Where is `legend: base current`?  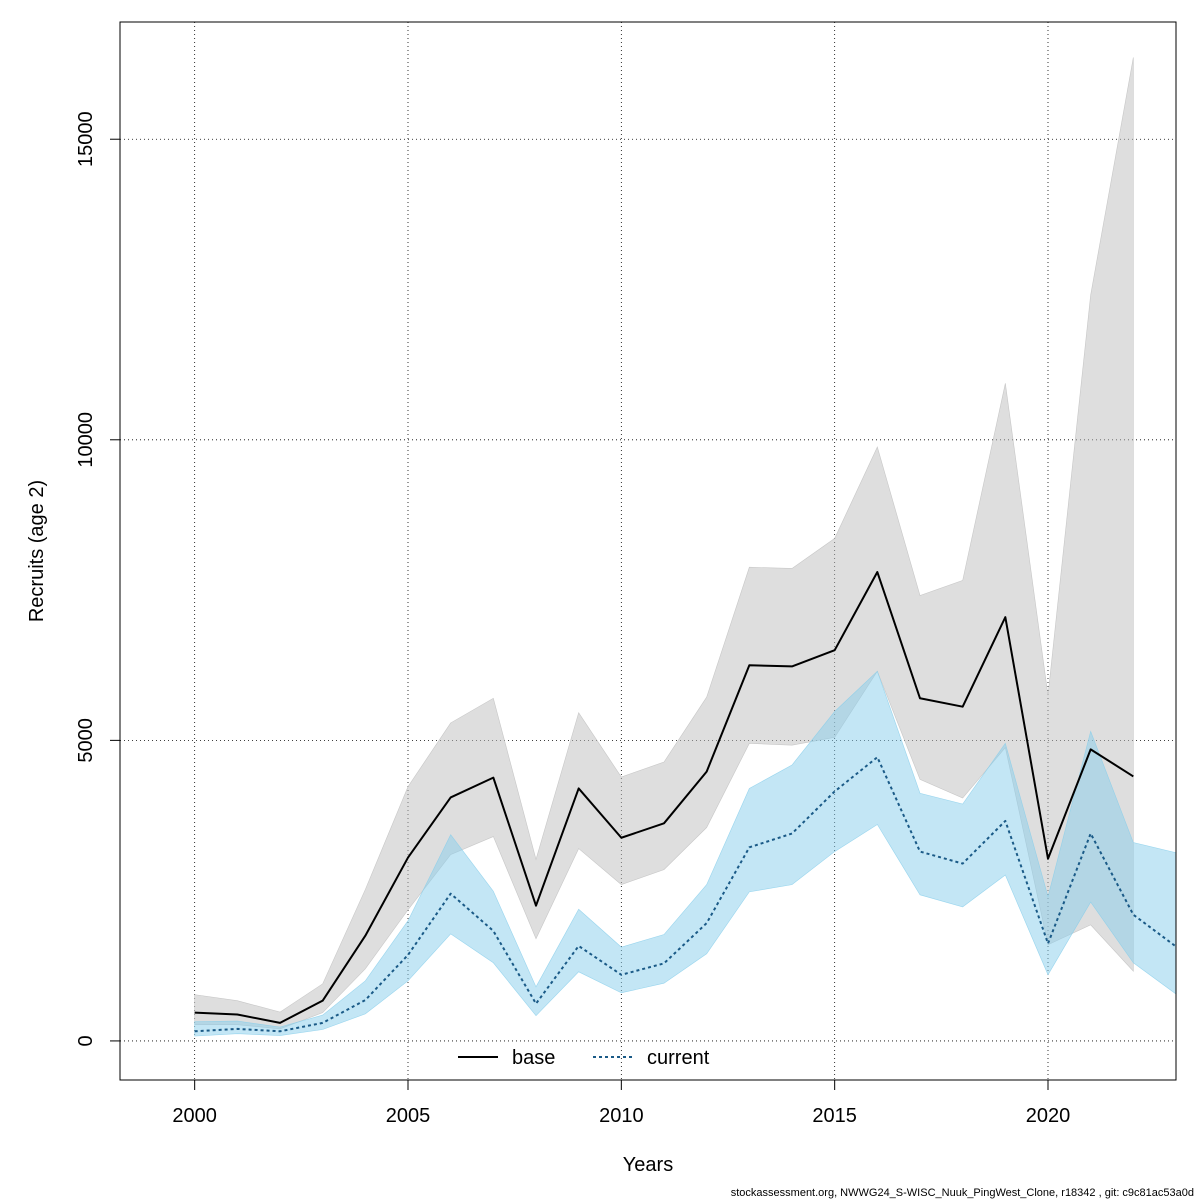 legend: base current is located at coordinates (584, 1058).